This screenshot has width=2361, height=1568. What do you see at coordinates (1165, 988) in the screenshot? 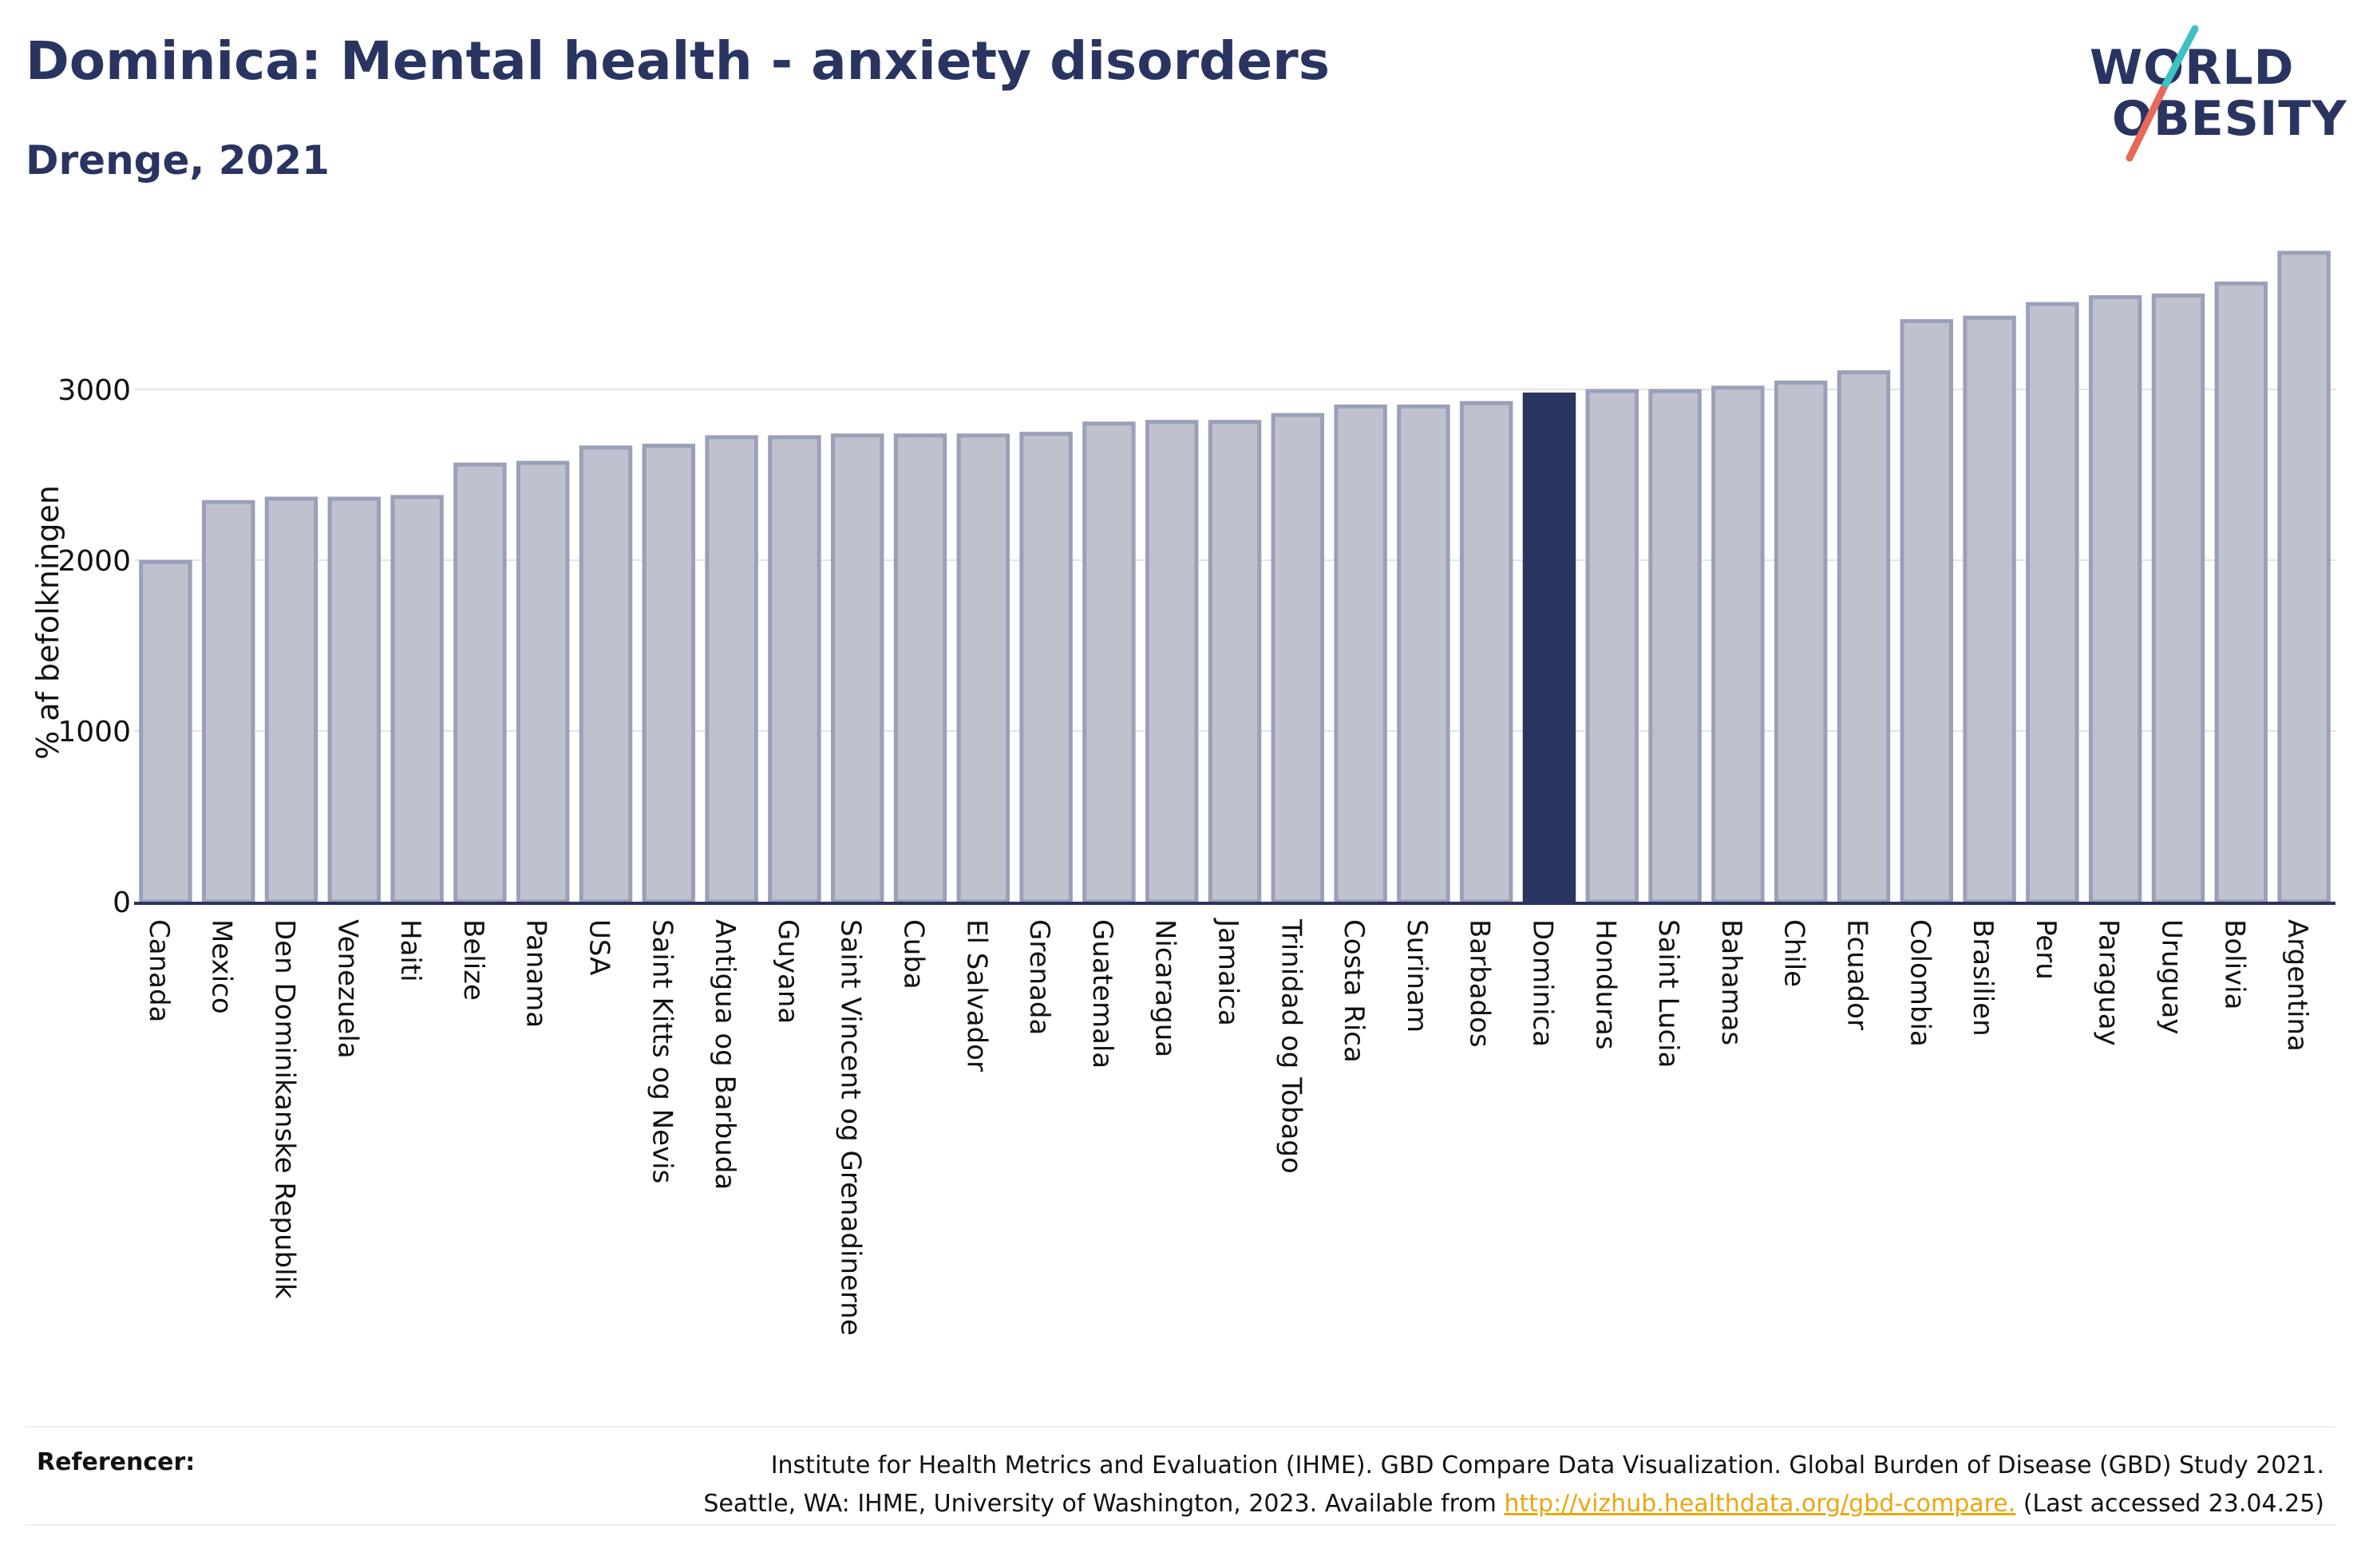
I see `x-tick-label: Nicaragua` at bounding box center [1165, 988].